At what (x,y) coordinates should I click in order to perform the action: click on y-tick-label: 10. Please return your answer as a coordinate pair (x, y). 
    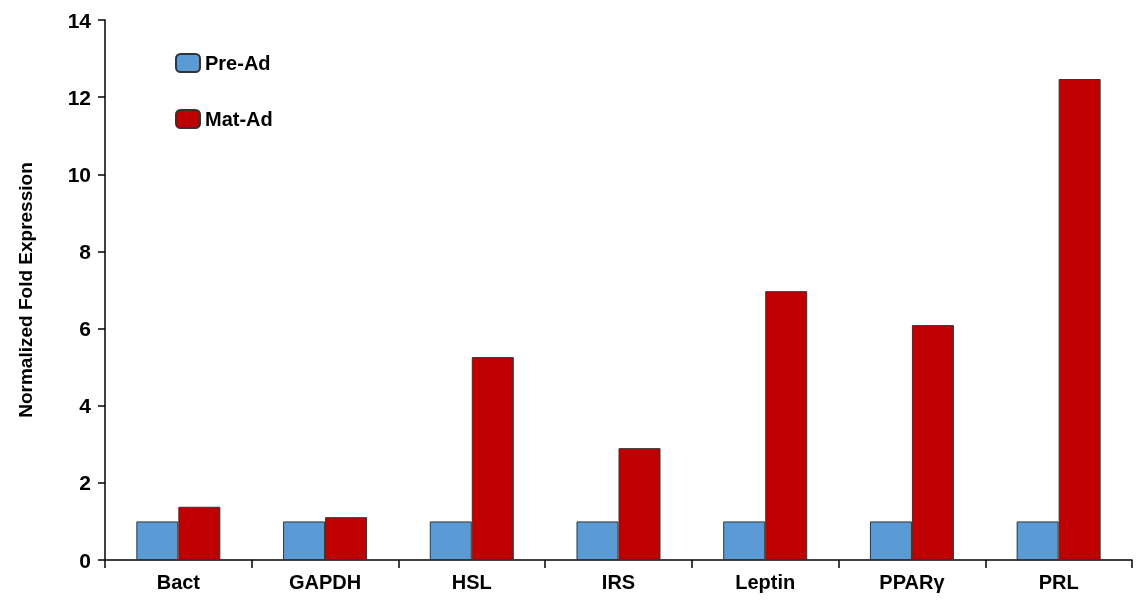
    Looking at the image, I should click on (79, 174).